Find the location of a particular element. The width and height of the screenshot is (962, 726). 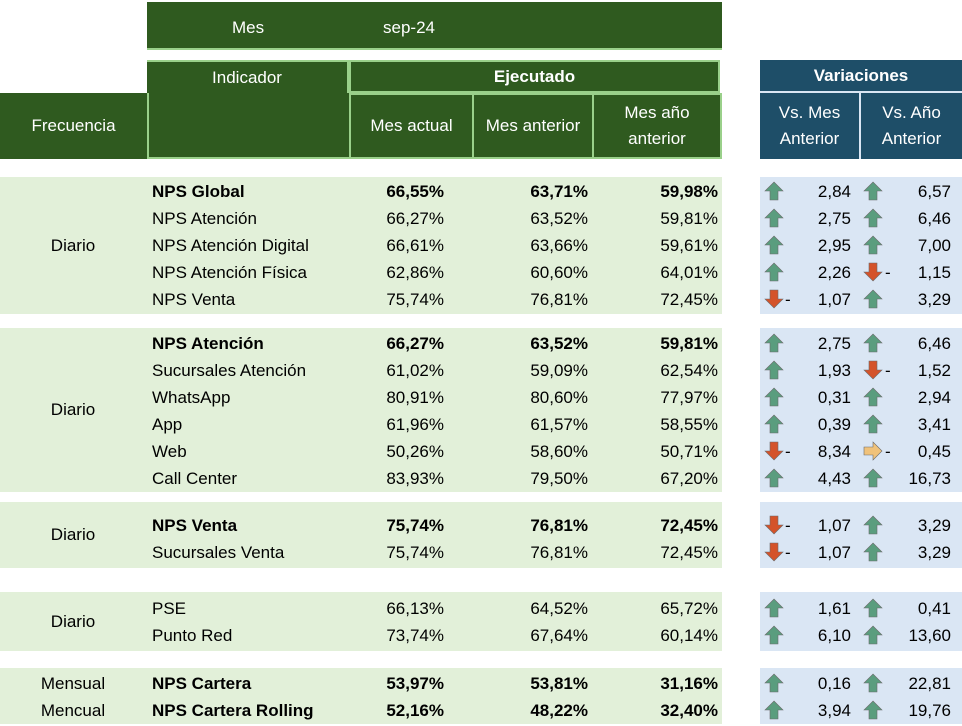

vs-mes-anterior-value: 6,10 is located at coordinates (834, 635).